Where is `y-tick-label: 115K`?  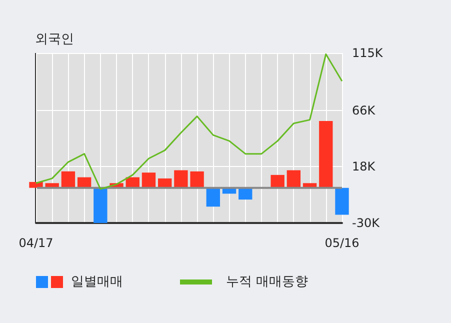 y-tick-label: 115K is located at coordinates (368, 53).